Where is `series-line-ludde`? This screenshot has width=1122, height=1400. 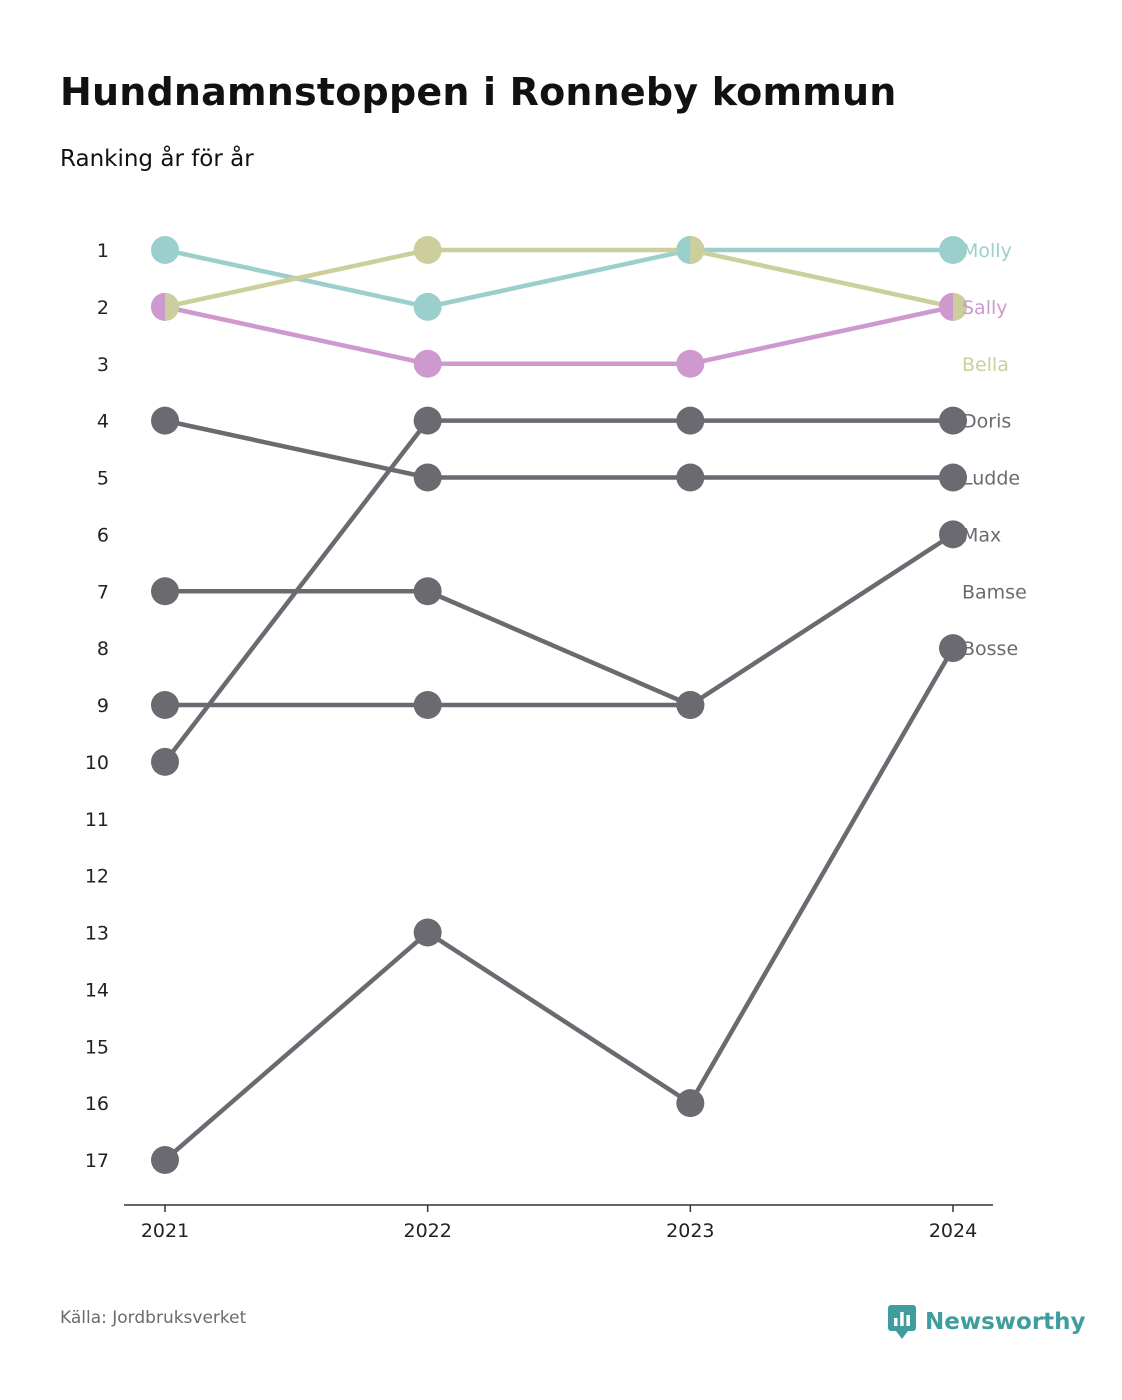
series-line-ludde is located at coordinates (559, 449).